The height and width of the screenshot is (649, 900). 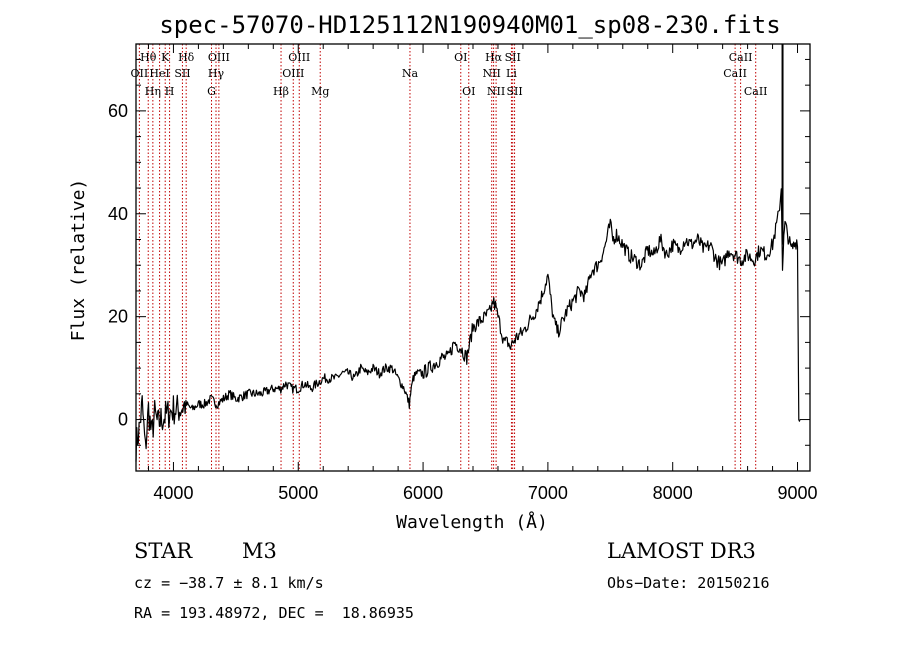 What do you see at coordinates (410, 73) in the screenshot?
I see `spectral-line-label: Na` at bounding box center [410, 73].